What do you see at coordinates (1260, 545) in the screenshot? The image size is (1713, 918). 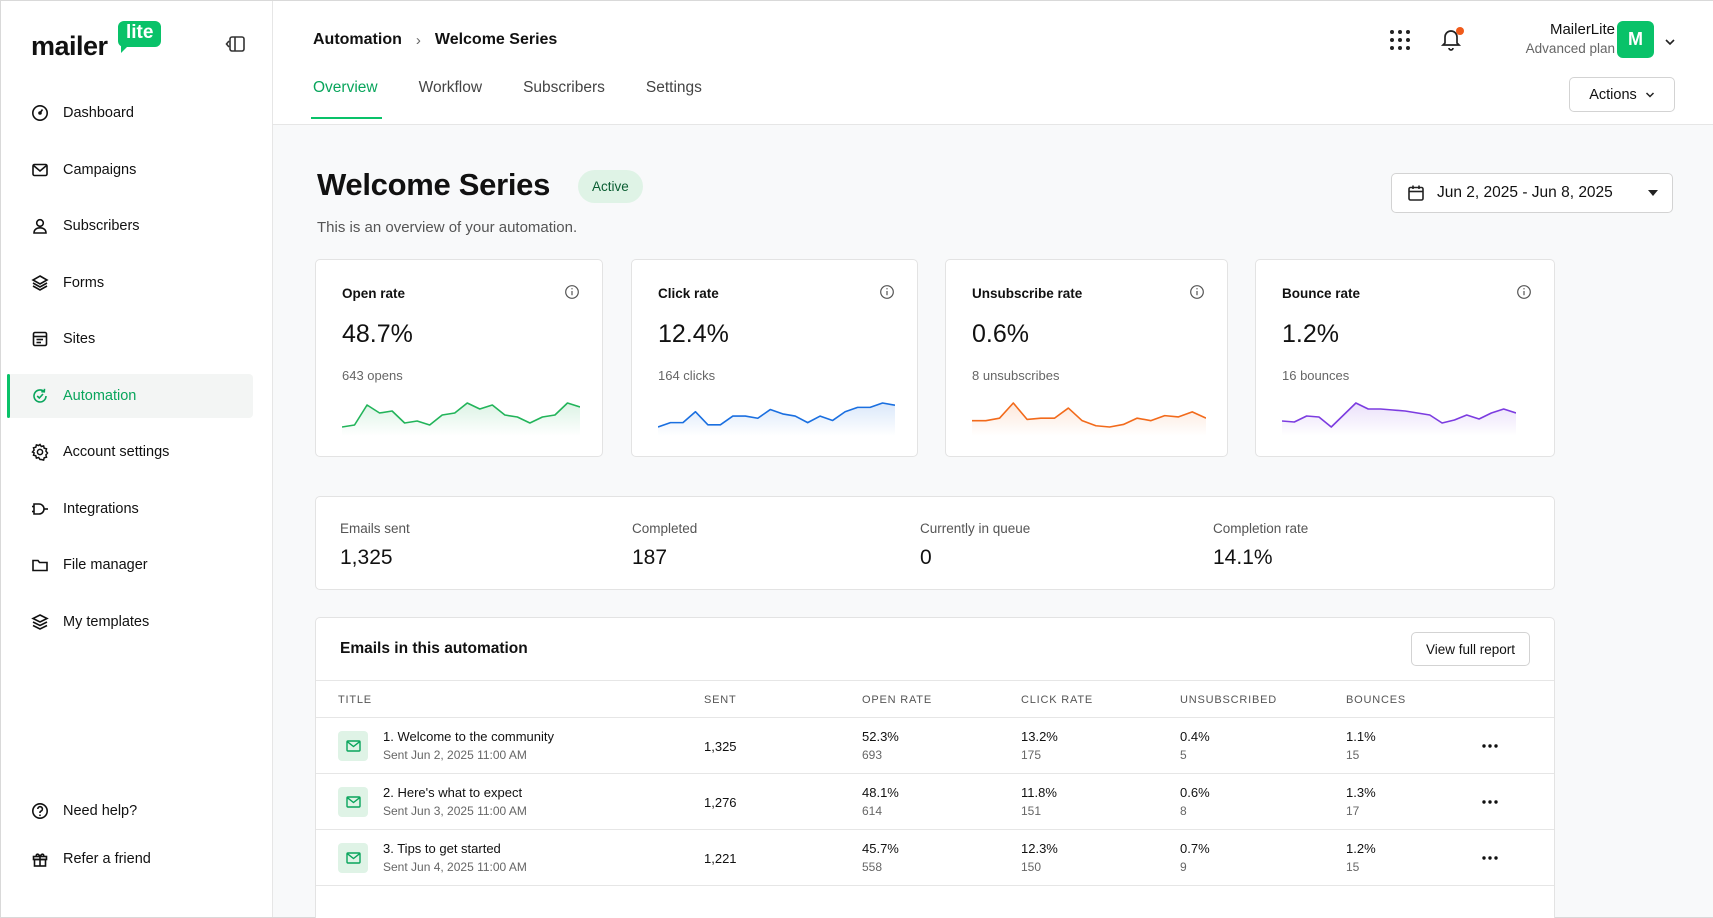 I see `stat-completion-rate: Completion rate 14.1%` at bounding box center [1260, 545].